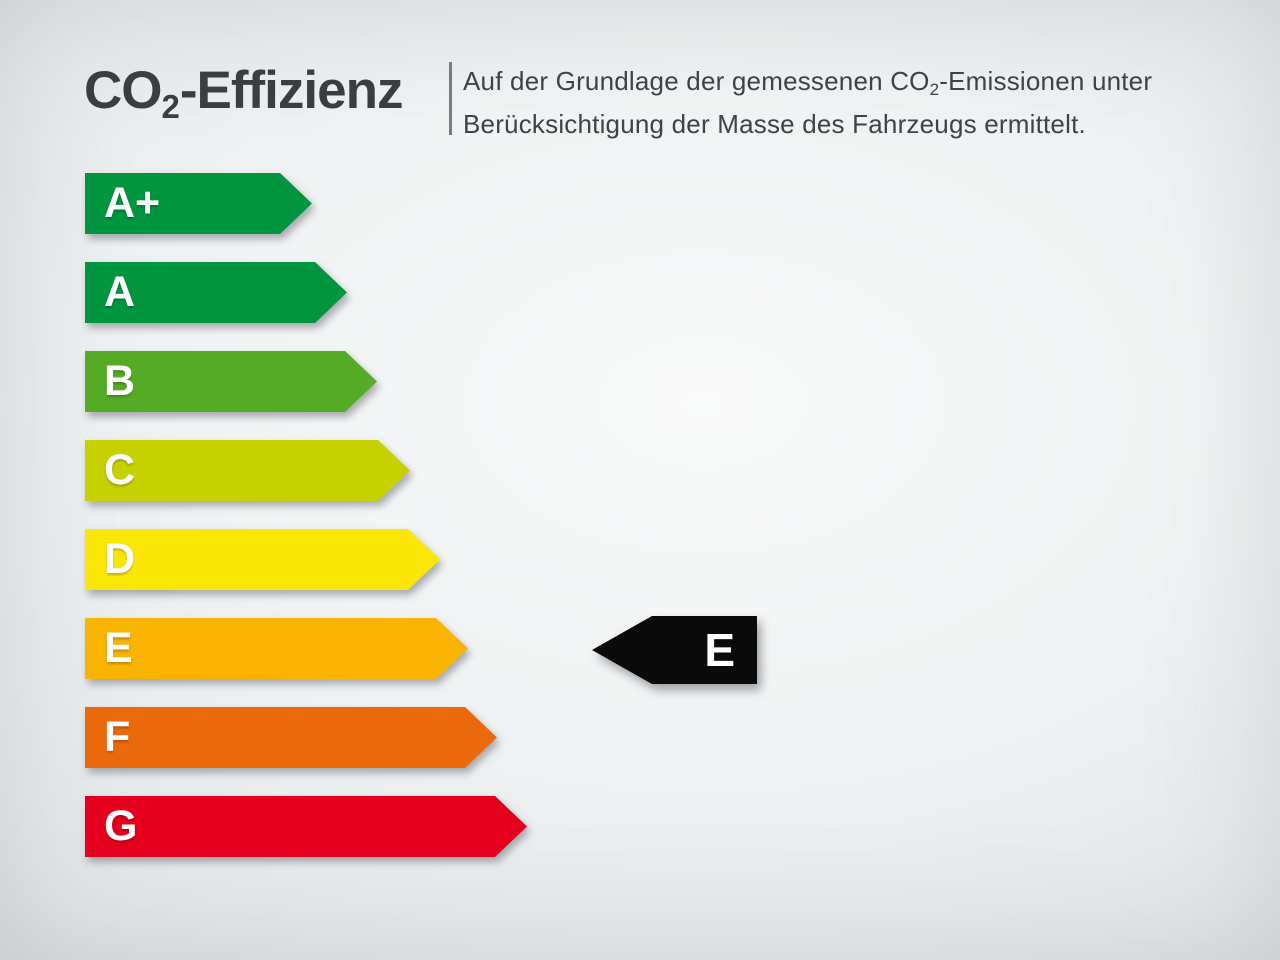 The height and width of the screenshot is (960, 1280). I want to click on rating-bar-shape: A+, so click(198, 203).